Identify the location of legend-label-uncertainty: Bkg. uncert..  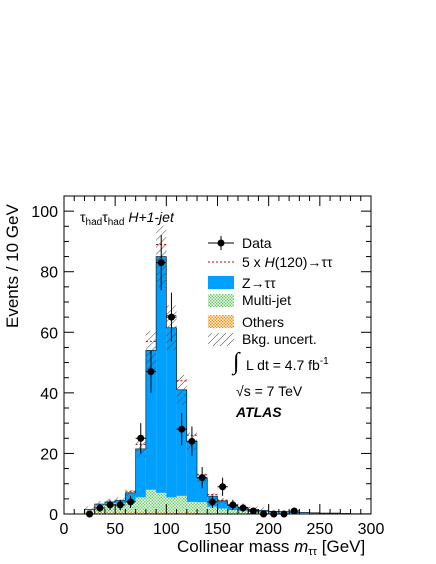
(279, 339).